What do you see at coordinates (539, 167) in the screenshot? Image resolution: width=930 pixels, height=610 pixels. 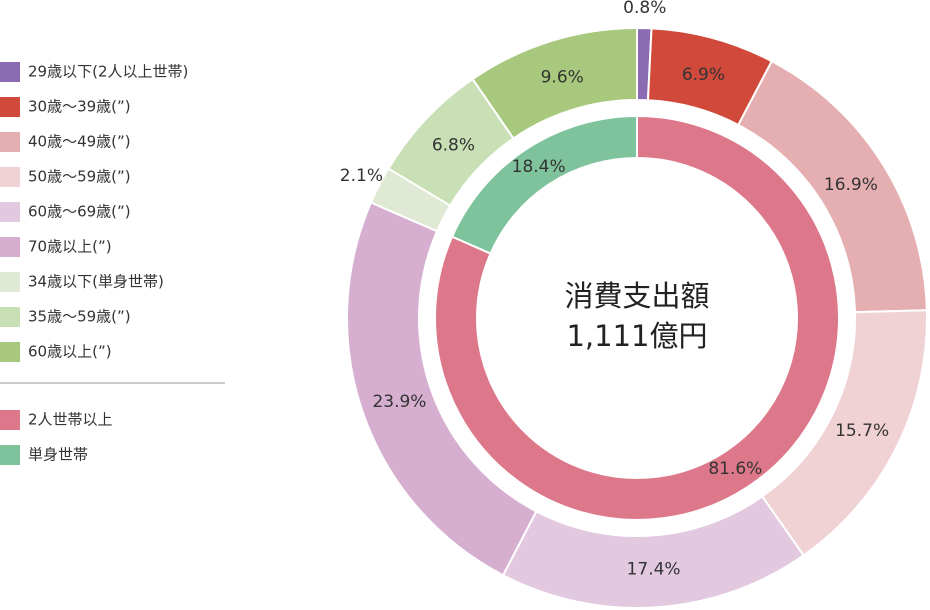 I see `value-label: 18.4%` at bounding box center [539, 167].